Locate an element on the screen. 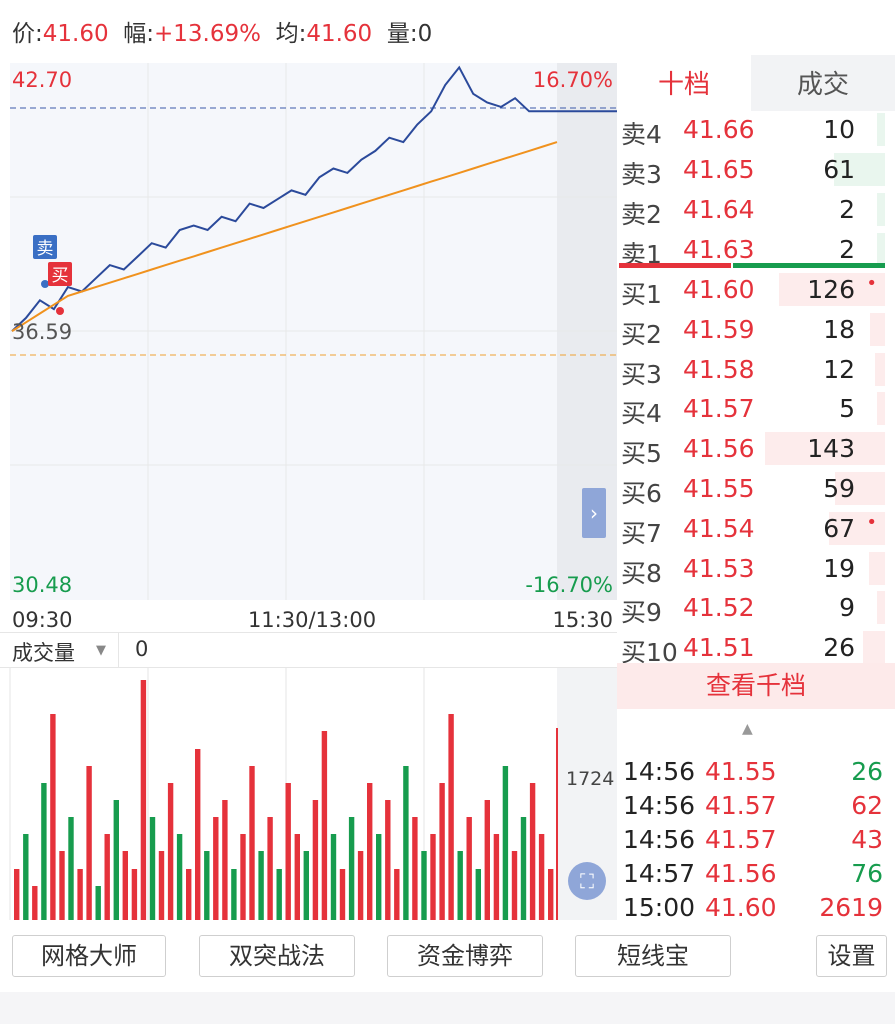  quote-summary: 价:41.60 幅:+13.69% 均:41.60 量:0 is located at coordinates (222, 32).